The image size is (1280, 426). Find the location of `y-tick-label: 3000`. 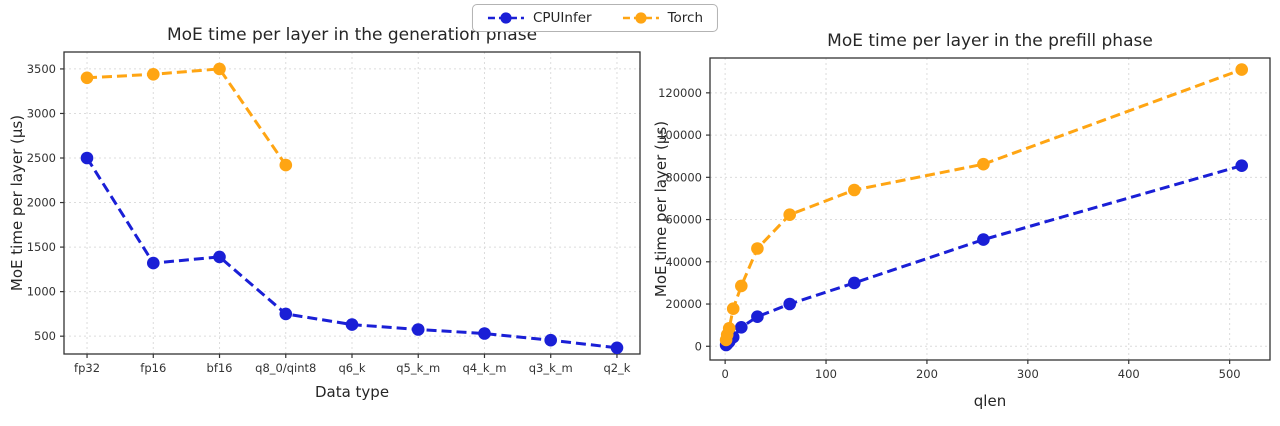

y-tick-label: 3000 is located at coordinates (41, 113).